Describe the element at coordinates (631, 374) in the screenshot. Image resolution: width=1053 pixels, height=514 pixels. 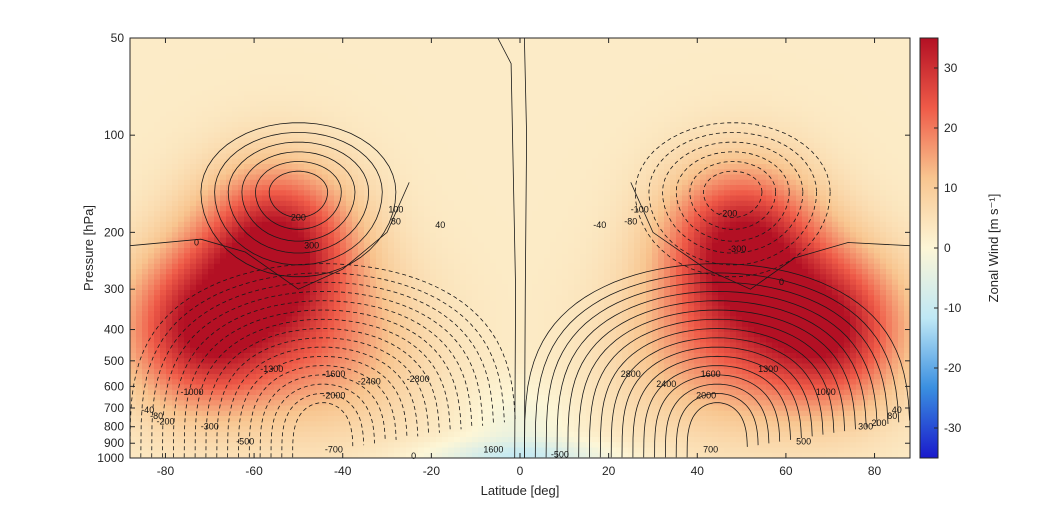
I see `contour-label: 2800` at that location.